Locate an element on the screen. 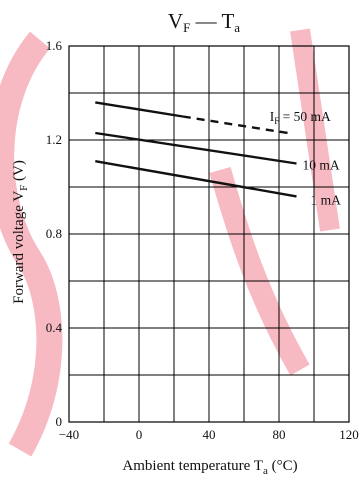 Image resolution: width=364 pixels, height=479 pixels. y-tick-label: 0.4 is located at coordinates (54, 327).